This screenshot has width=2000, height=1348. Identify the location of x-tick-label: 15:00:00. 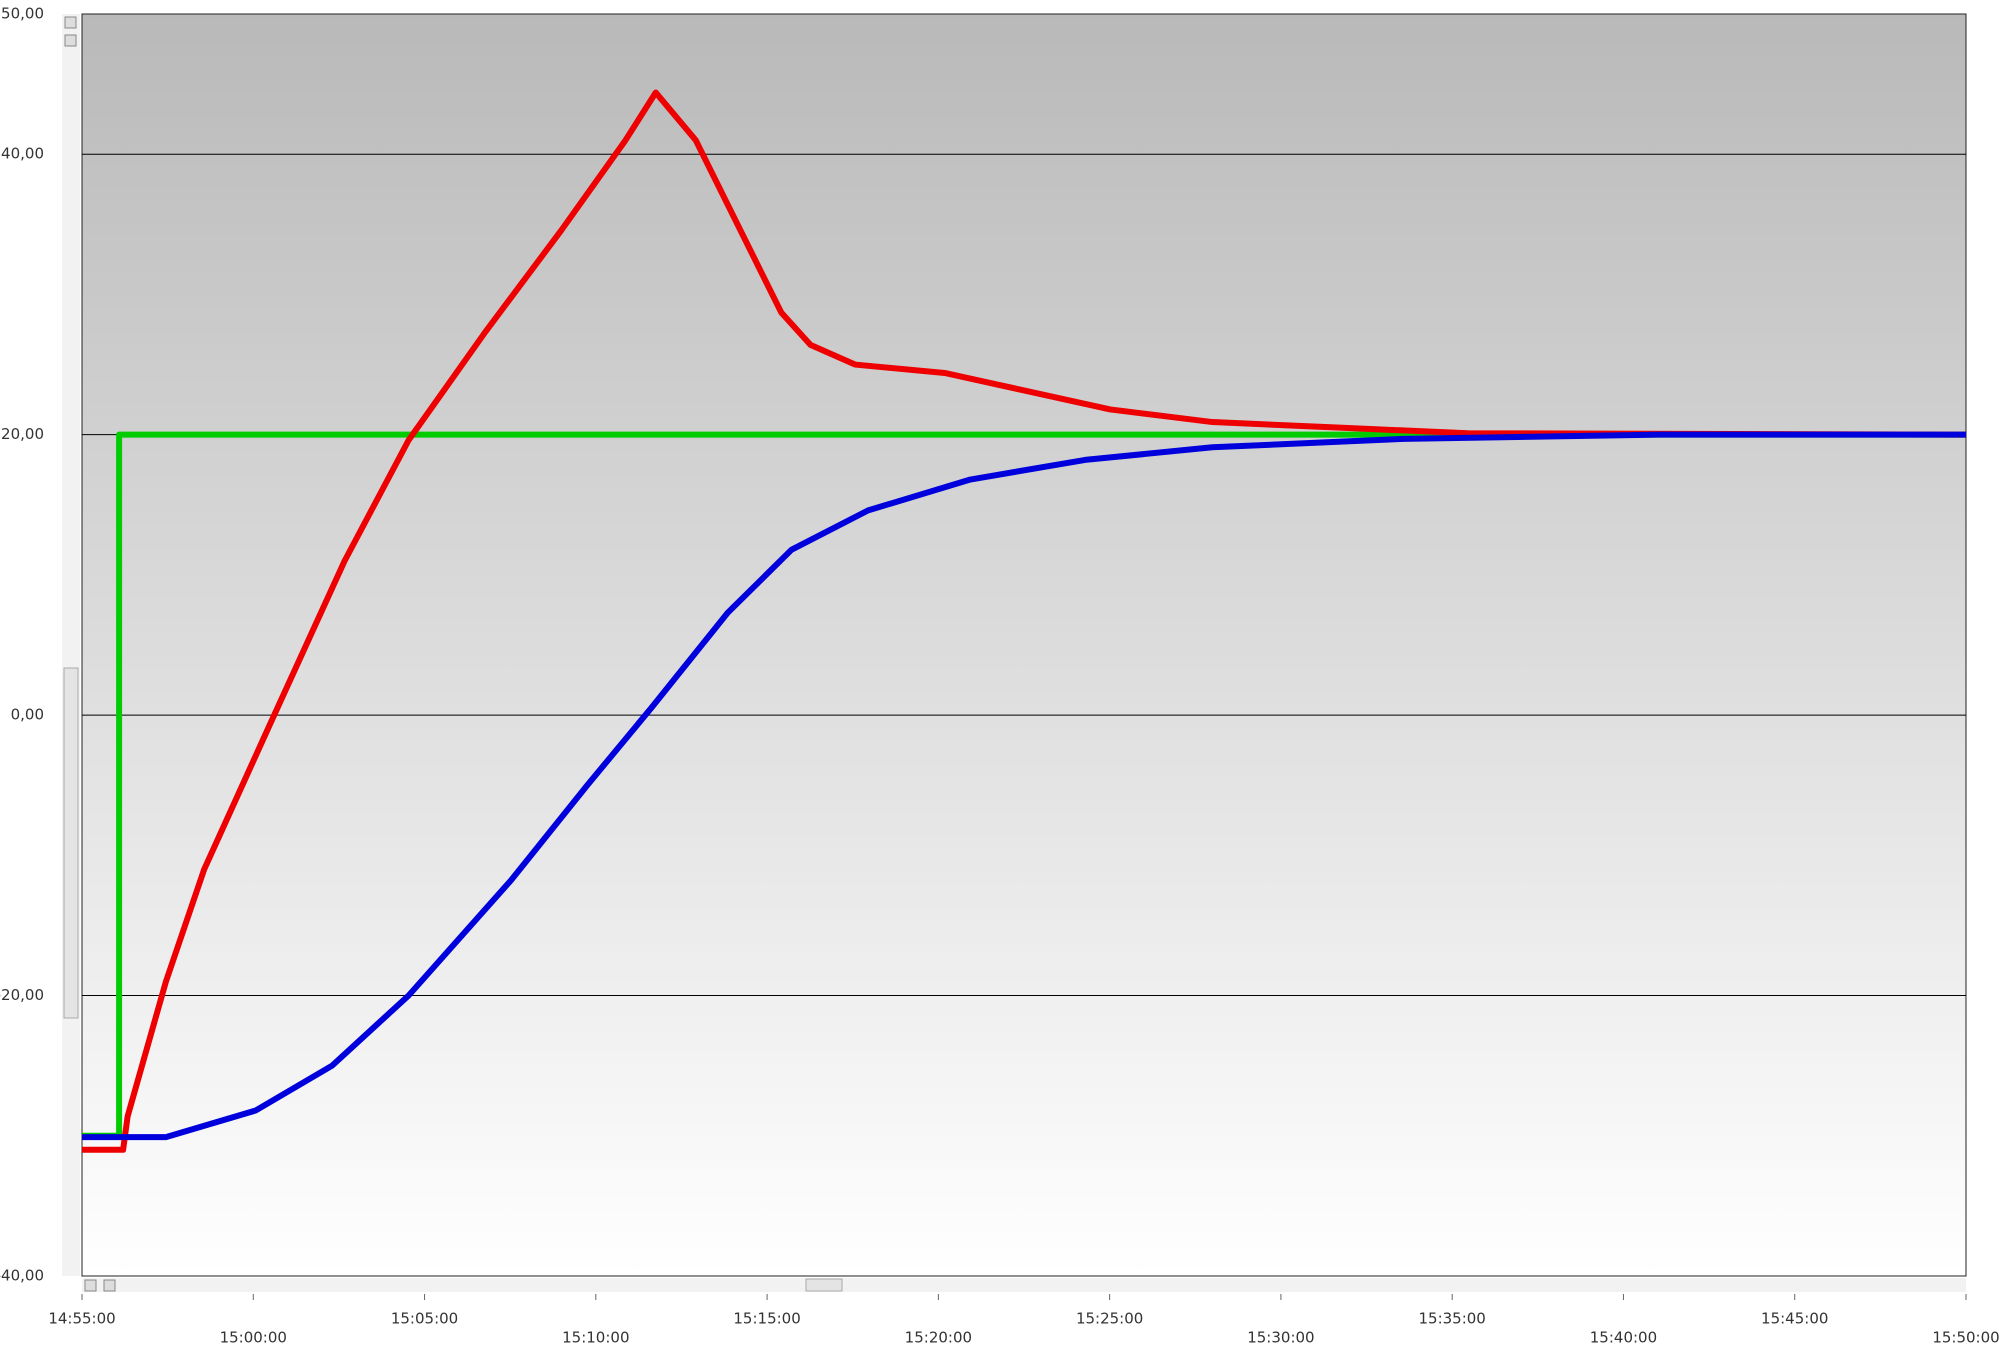
(253, 1338).